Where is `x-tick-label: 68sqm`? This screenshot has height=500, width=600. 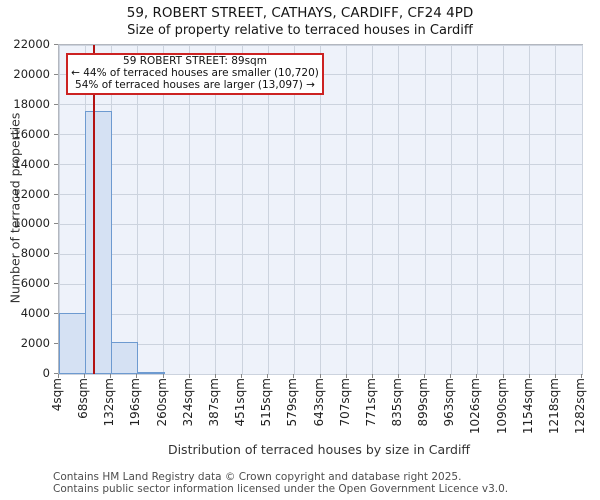 x-tick-label: 68sqm is located at coordinates (83, 398).